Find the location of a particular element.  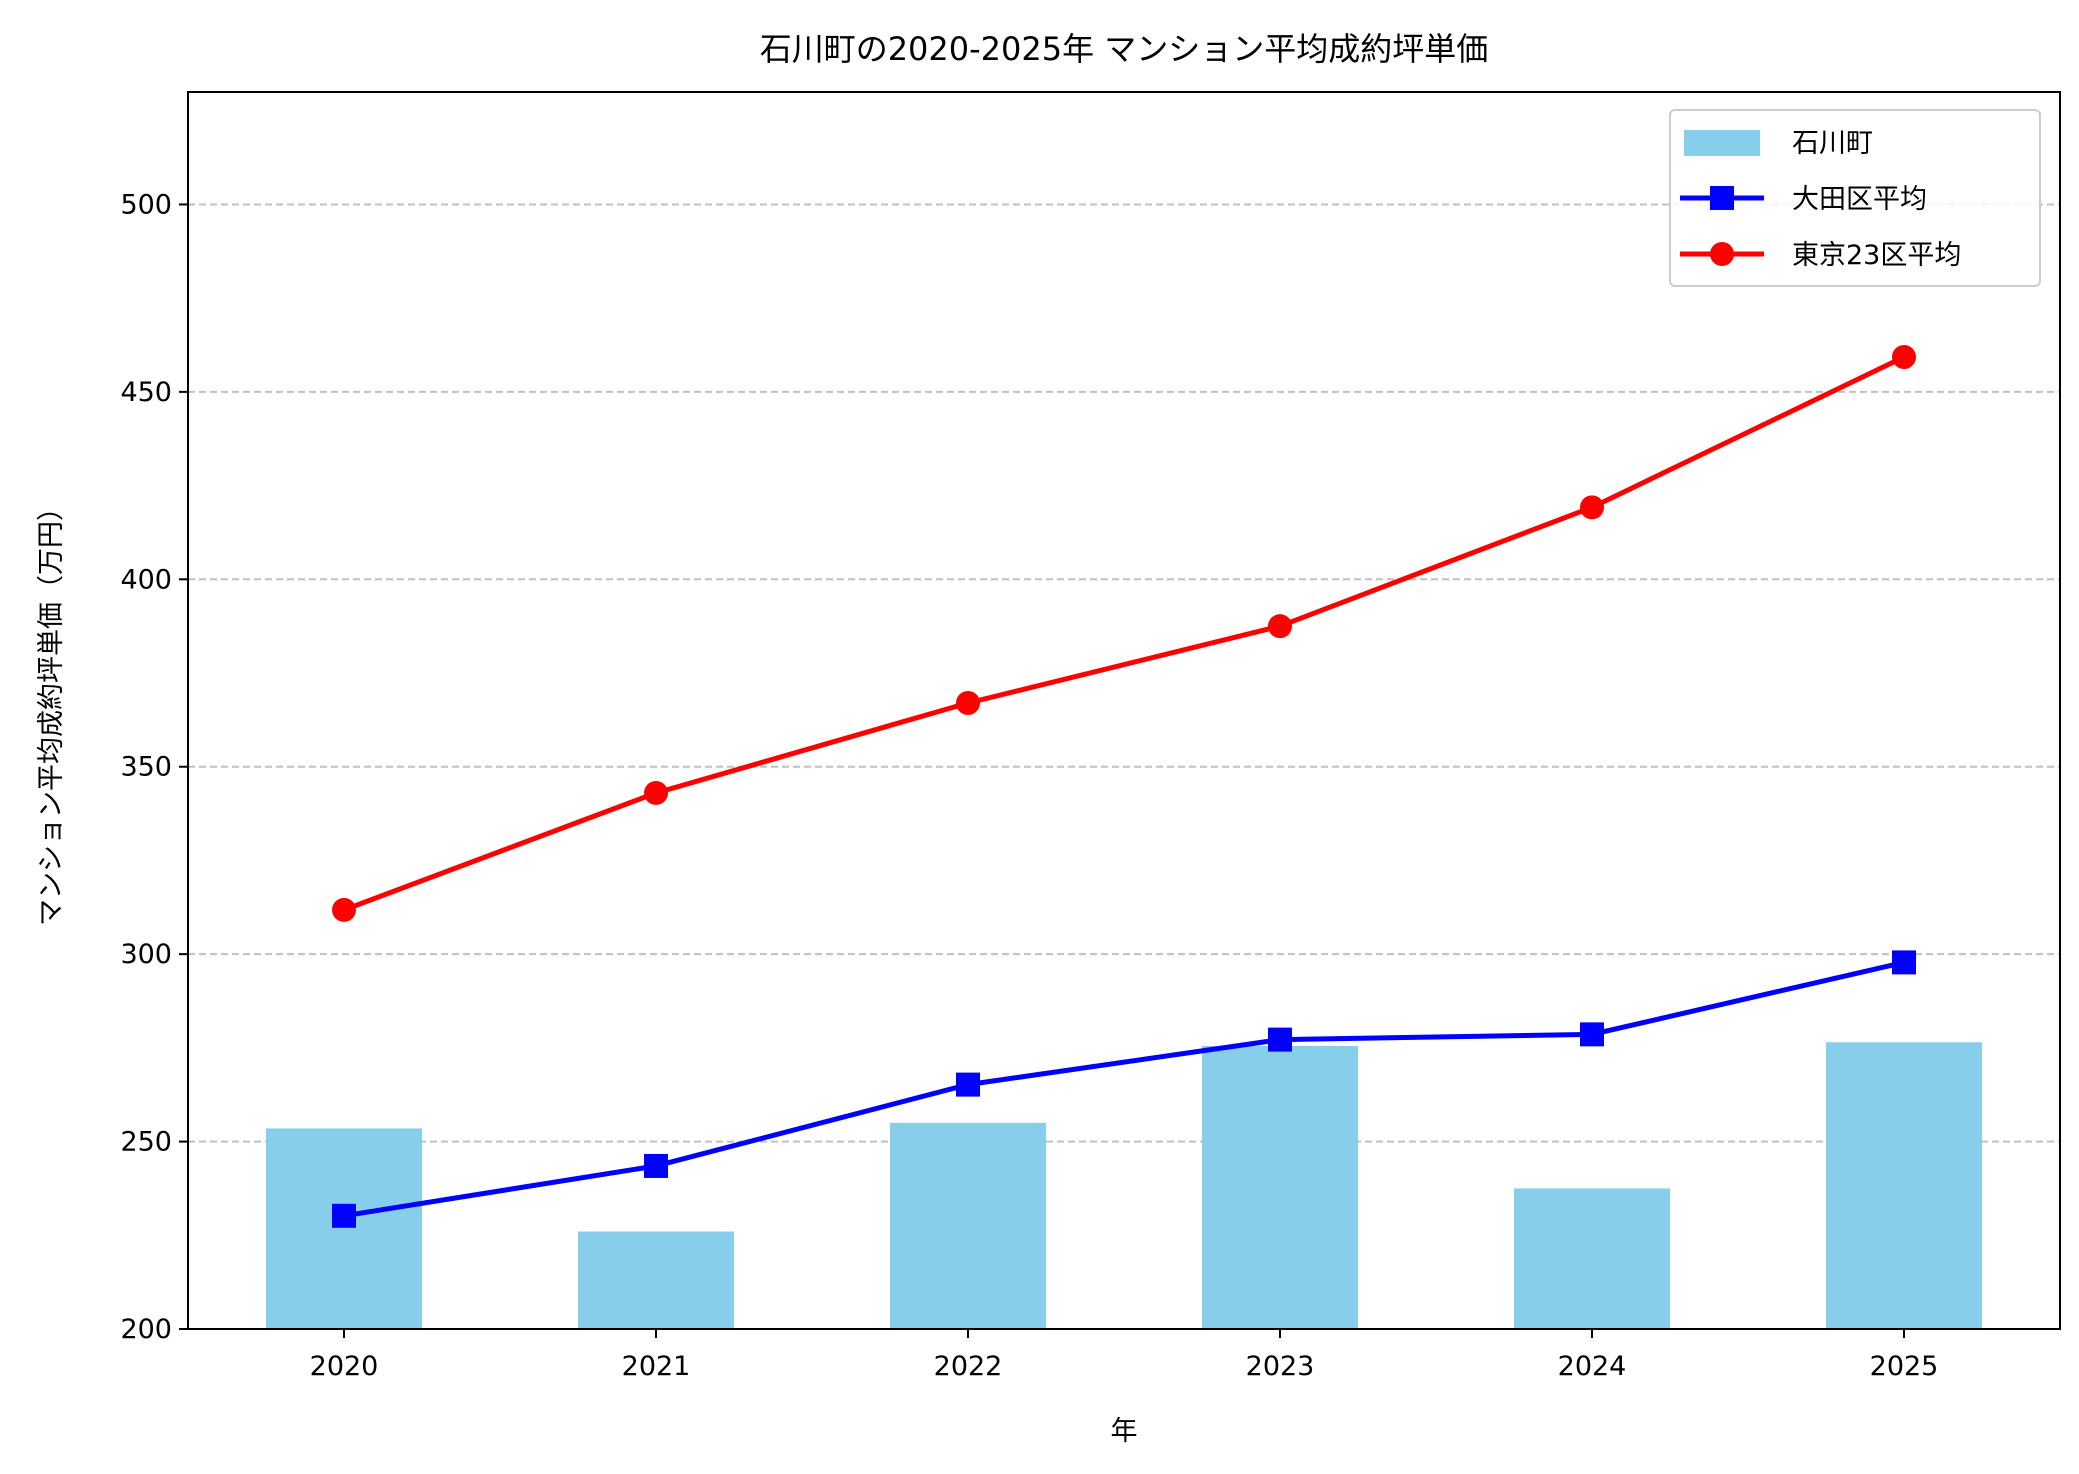

y-tick-label: 350 is located at coordinates (146, 767).